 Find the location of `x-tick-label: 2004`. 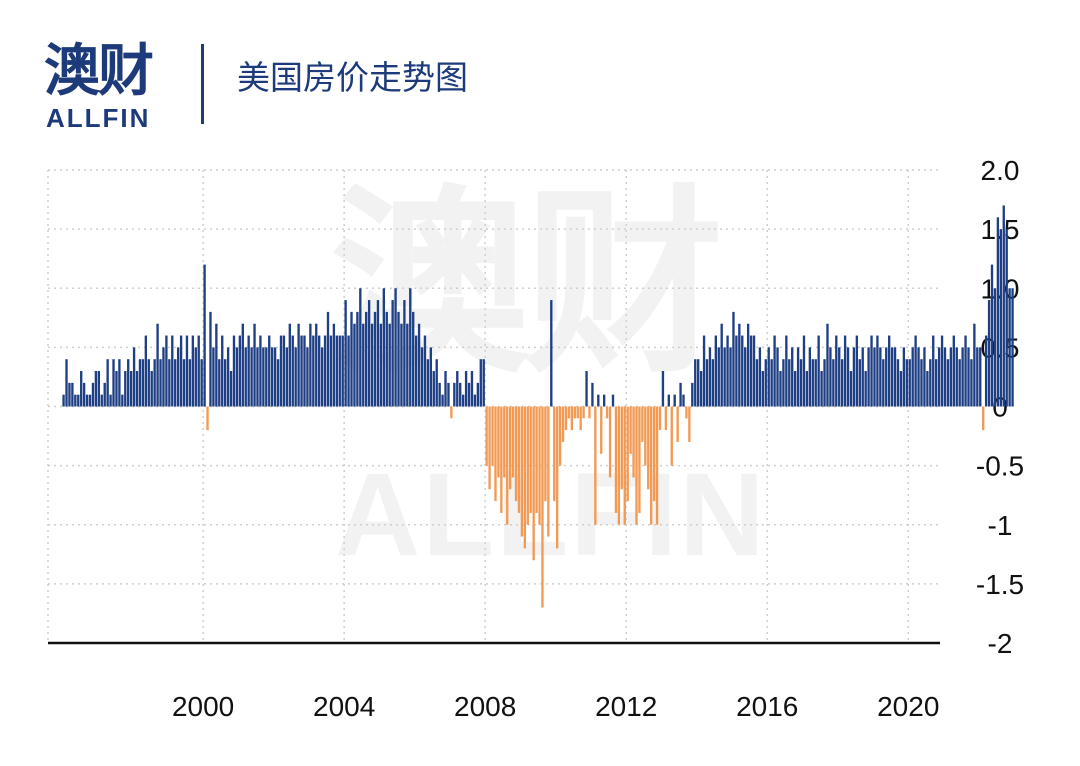

x-tick-label: 2004 is located at coordinates (344, 706).